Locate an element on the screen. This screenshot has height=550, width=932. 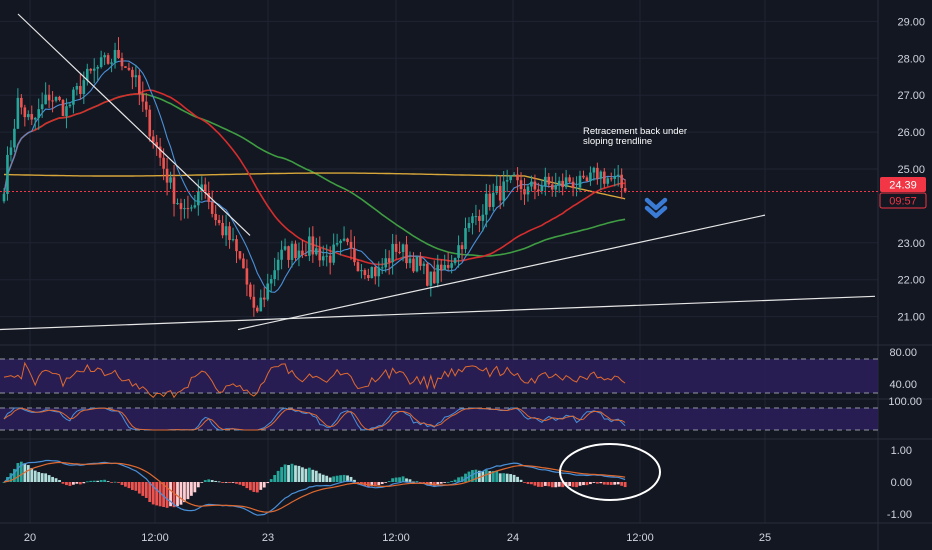
annotation-text: Retracement back under sloping trendline is located at coordinates (635, 136).